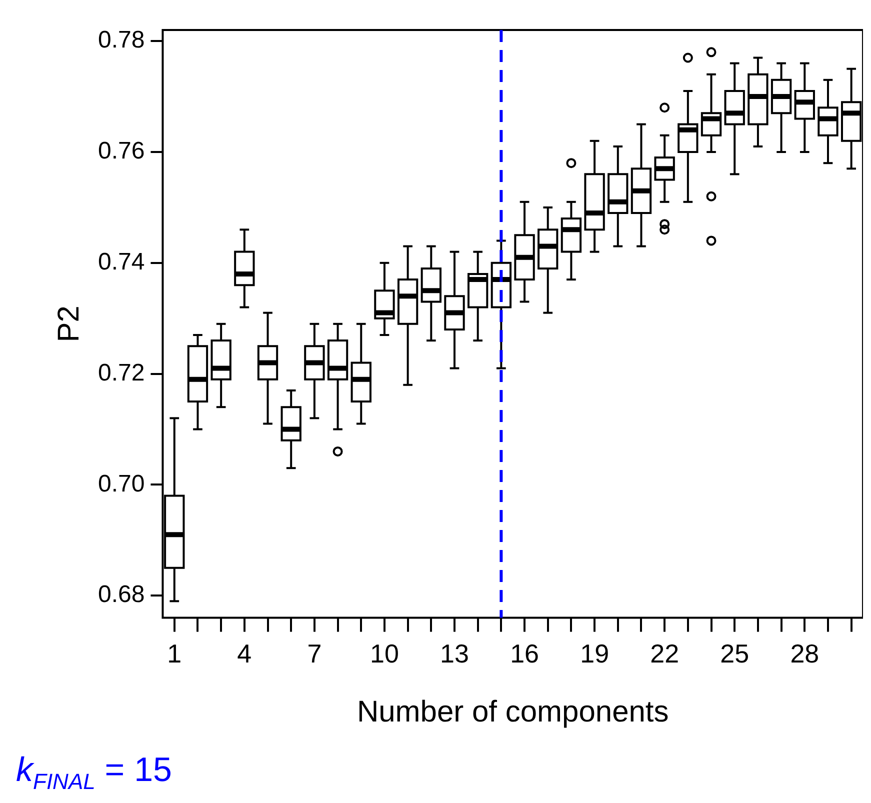 The image size is (871, 803). Describe the element at coordinates (665, 653) in the screenshot. I see `x-tick-label: 22` at that location.